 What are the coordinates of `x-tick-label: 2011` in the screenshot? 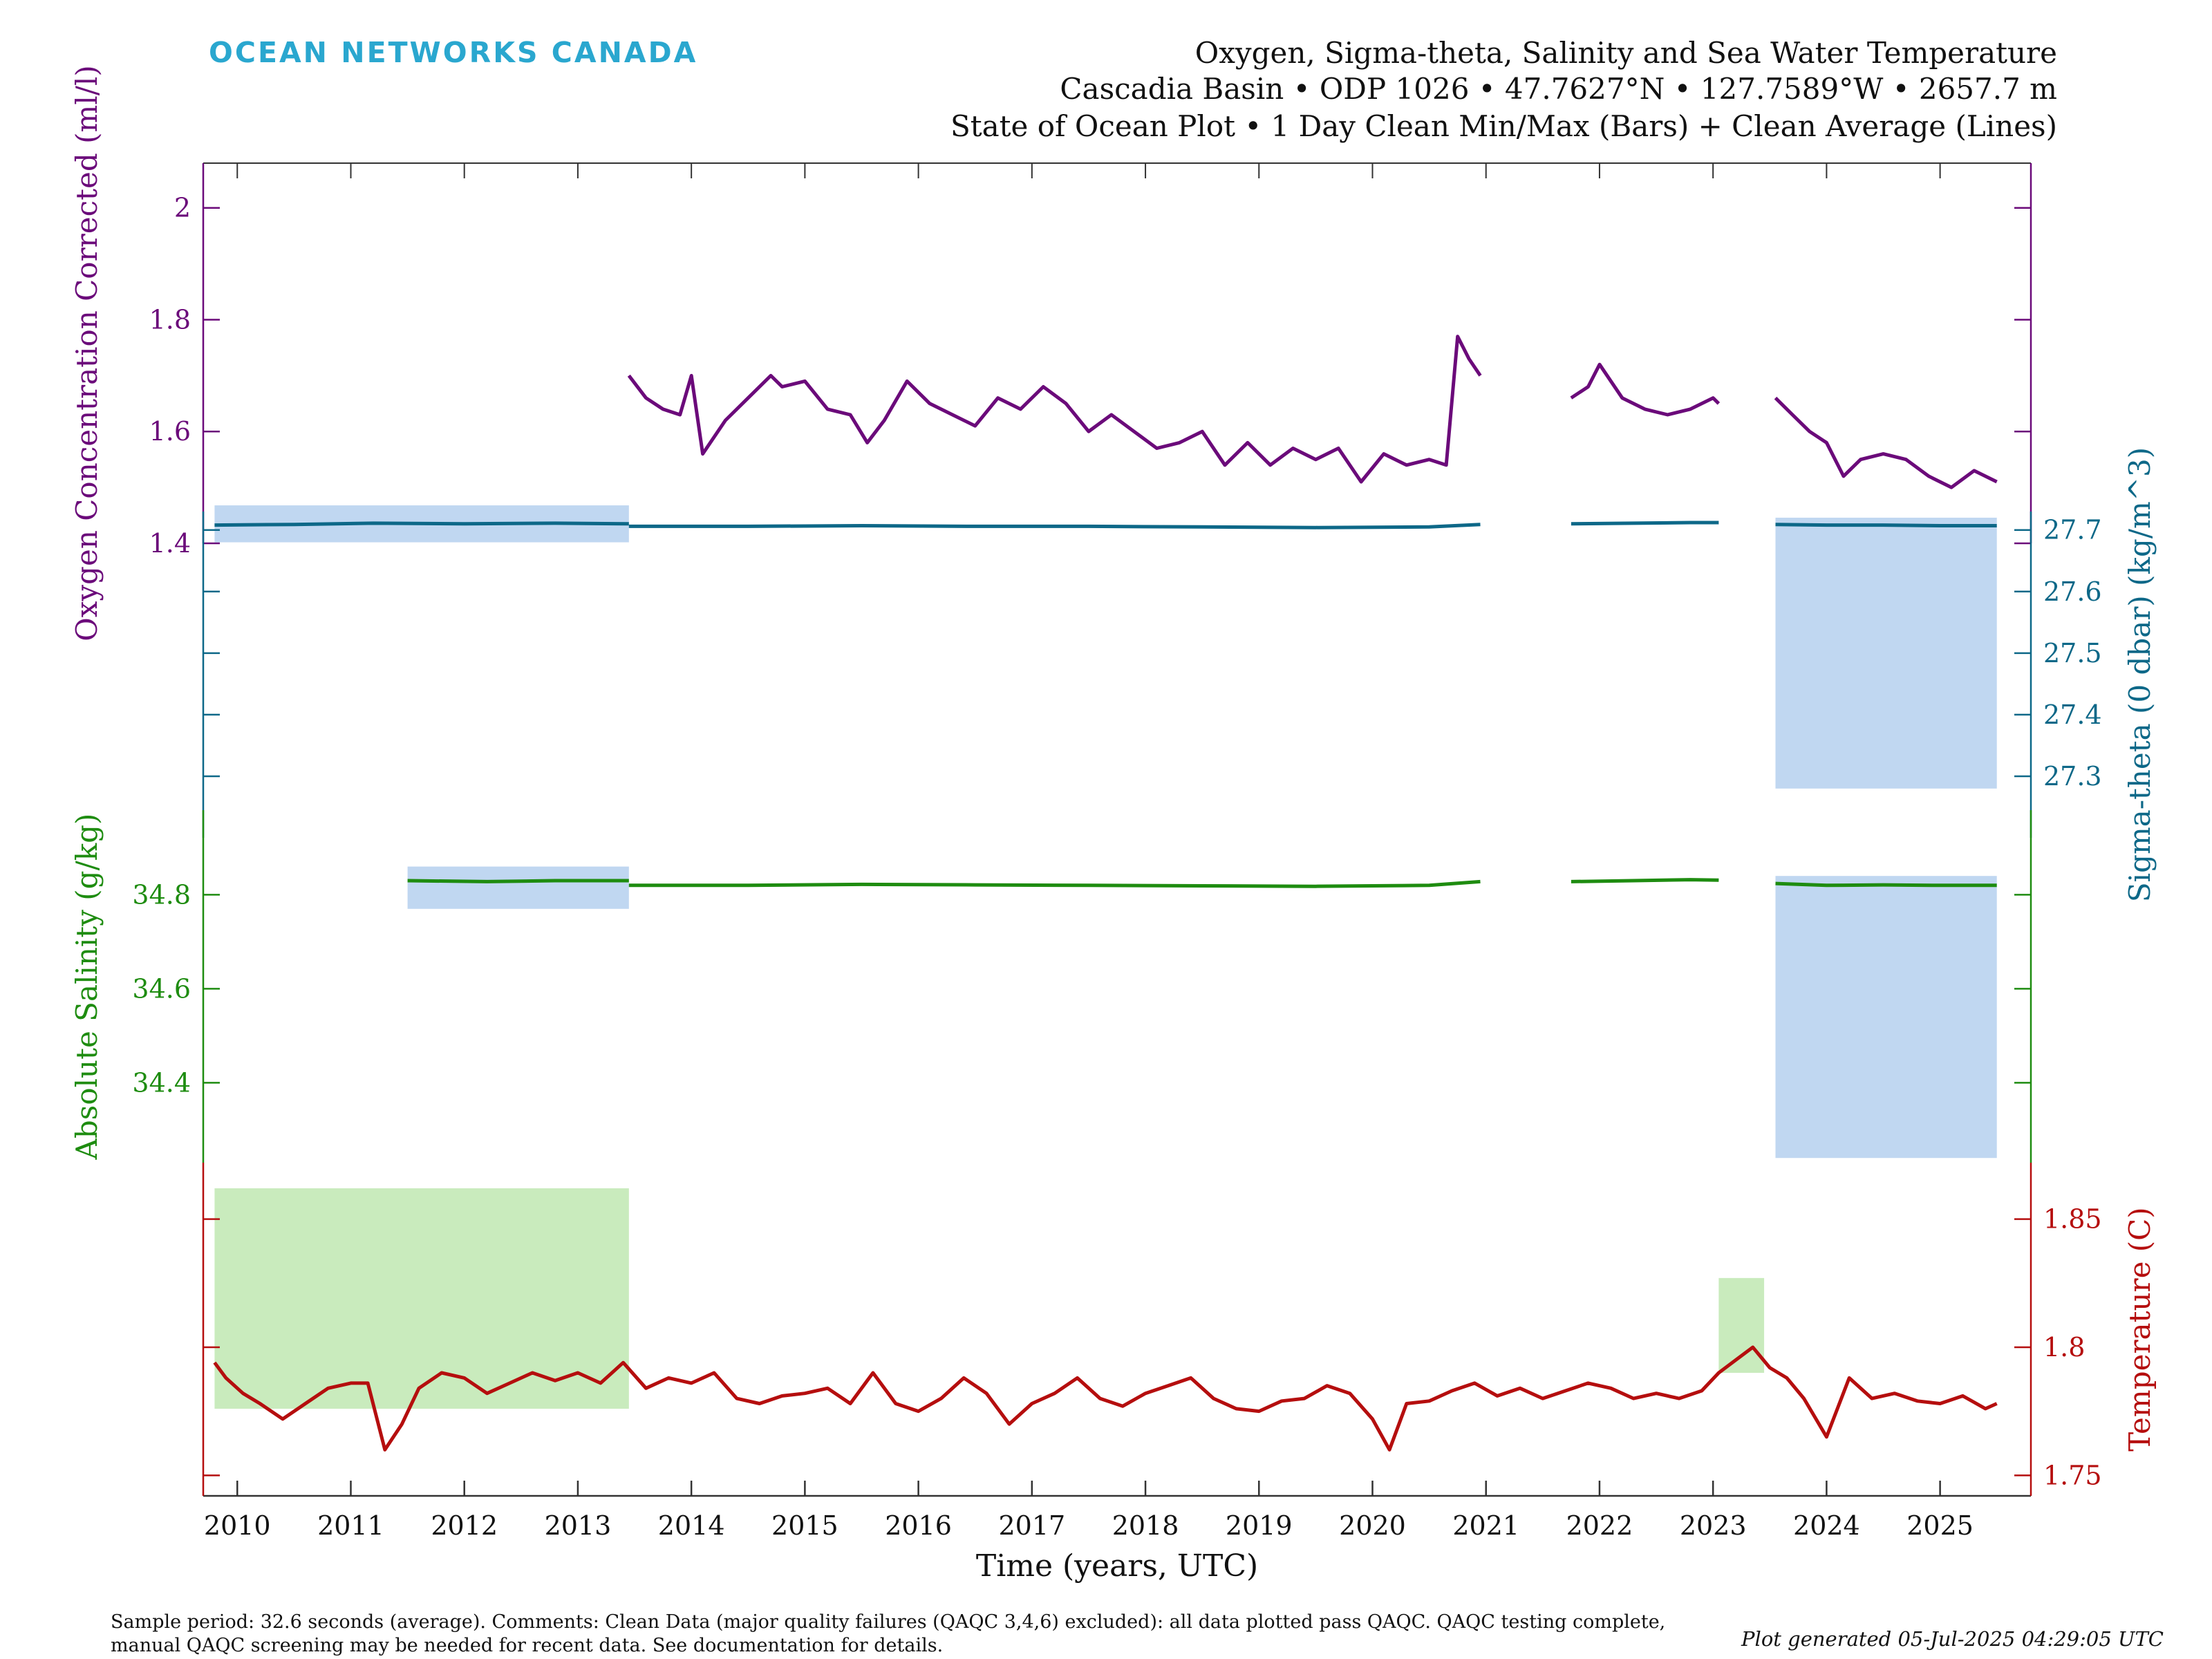 It's located at (350, 1525).